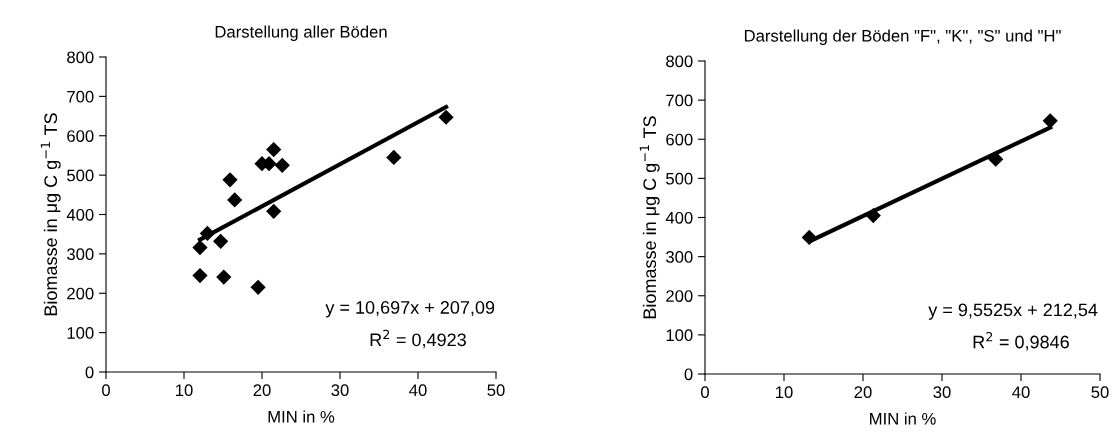 Image resolution: width=1119 pixels, height=445 pixels. What do you see at coordinates (1013, 311) in the screenshot?
I see `annotation: y = 9,5525x + 212,54` at bounding box center [1013, 311].